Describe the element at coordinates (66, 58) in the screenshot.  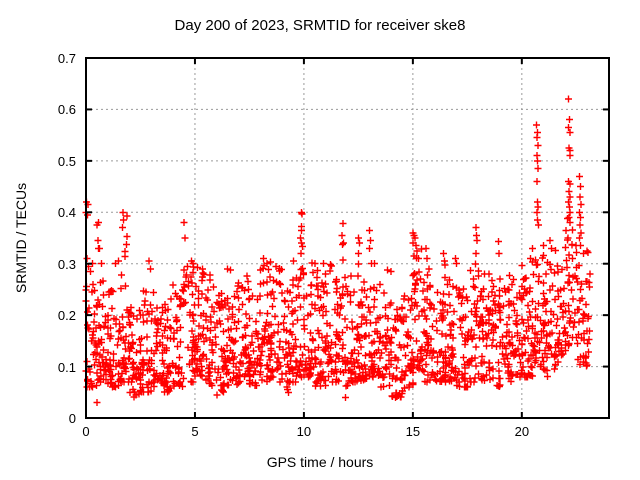
I see `y-tick-label: 0.7` at that location.